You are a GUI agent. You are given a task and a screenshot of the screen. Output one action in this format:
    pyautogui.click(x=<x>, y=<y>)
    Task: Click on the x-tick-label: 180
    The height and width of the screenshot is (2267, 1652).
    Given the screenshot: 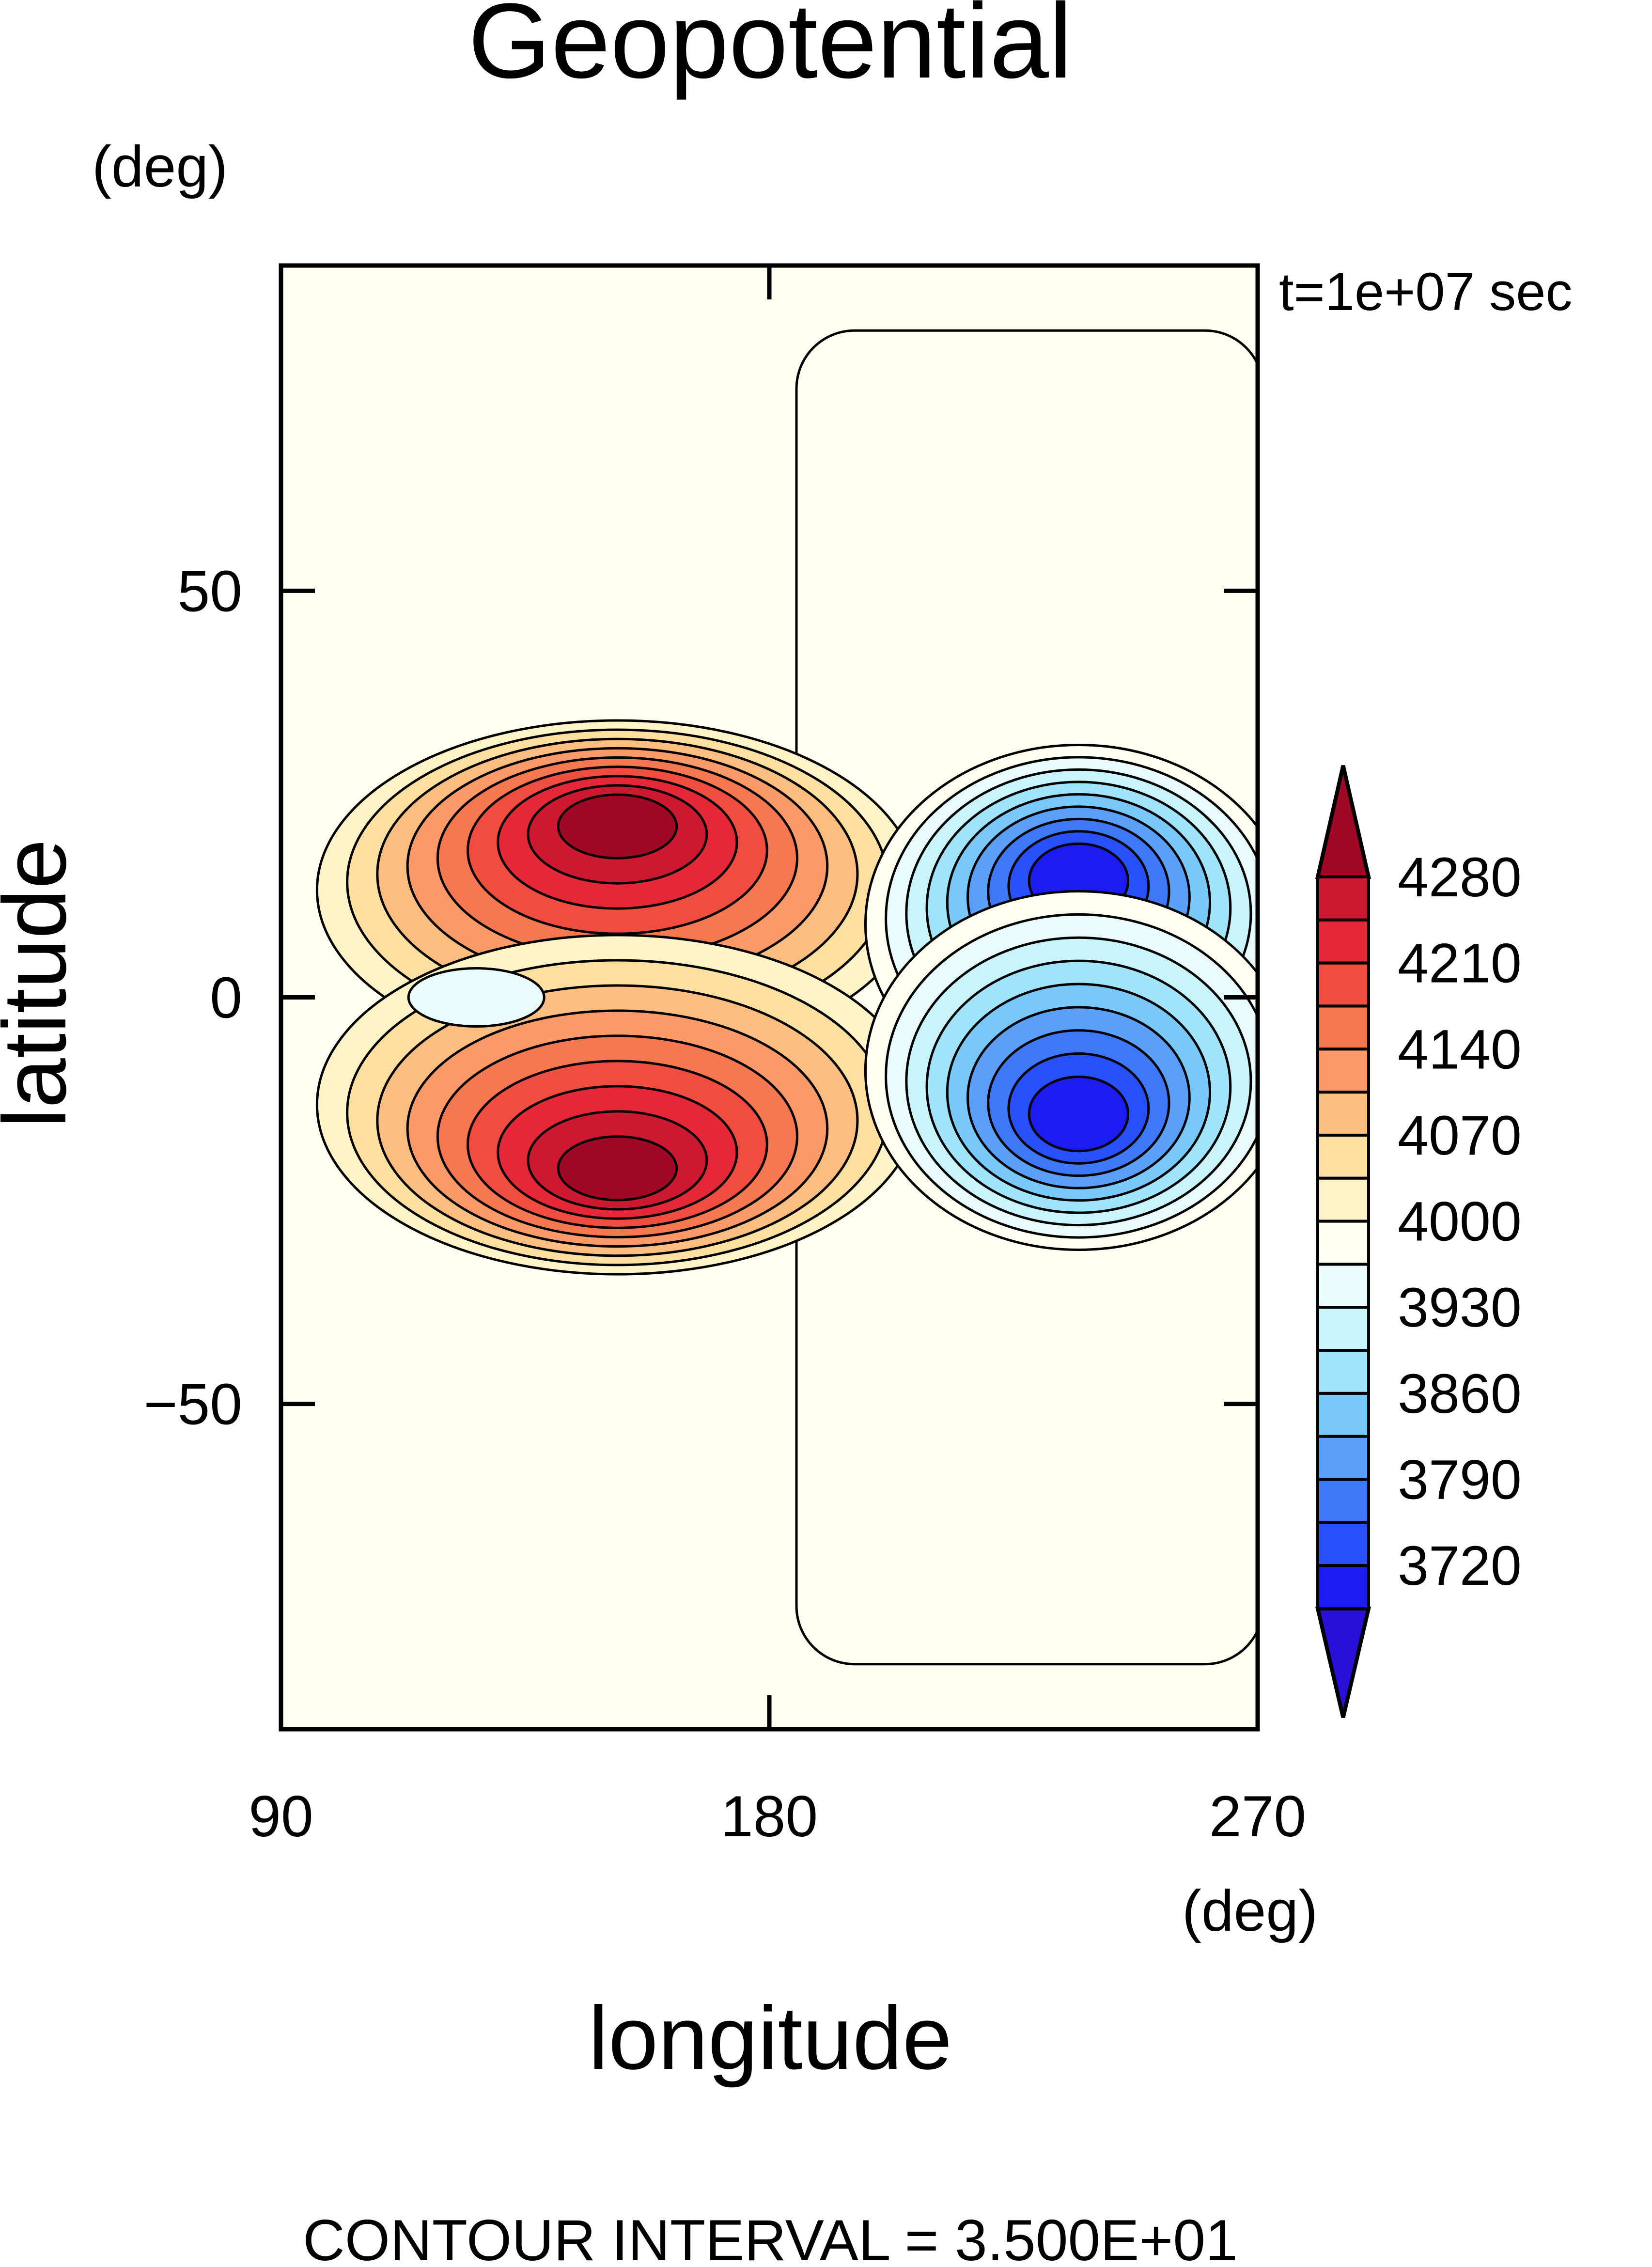 What is the action you would take?
    pyautogui.click(x=769, y=1816)
    